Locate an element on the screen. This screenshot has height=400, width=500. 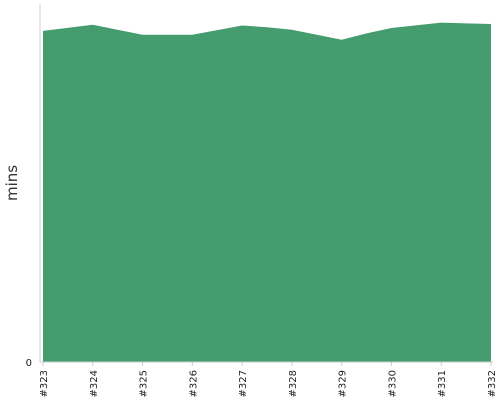
y-tick-label: 0 is located at coordinates (29, 363).